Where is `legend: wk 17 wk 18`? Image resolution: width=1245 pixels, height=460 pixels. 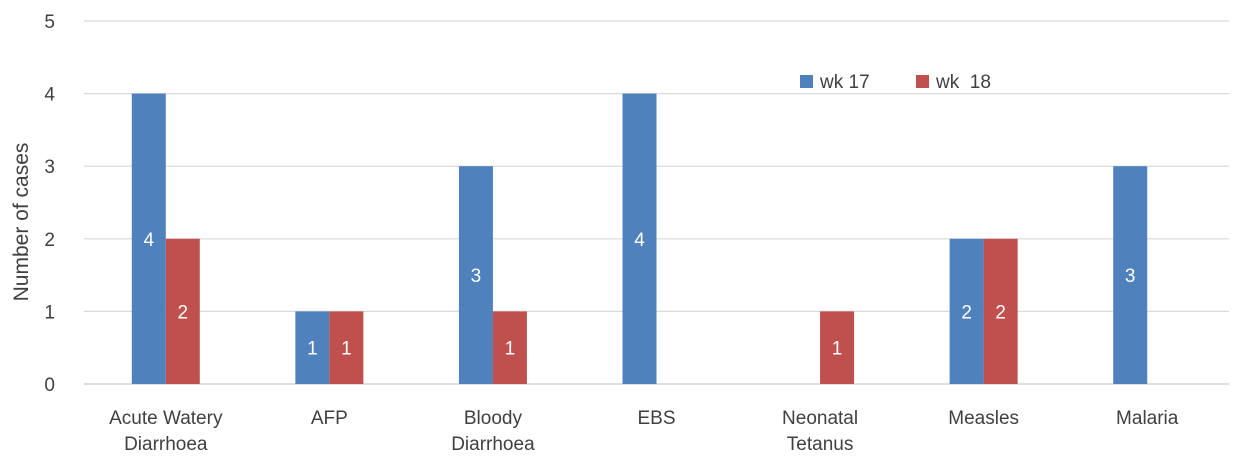
legend: wk 17 wk 18 is located at coordinates (895, 82).